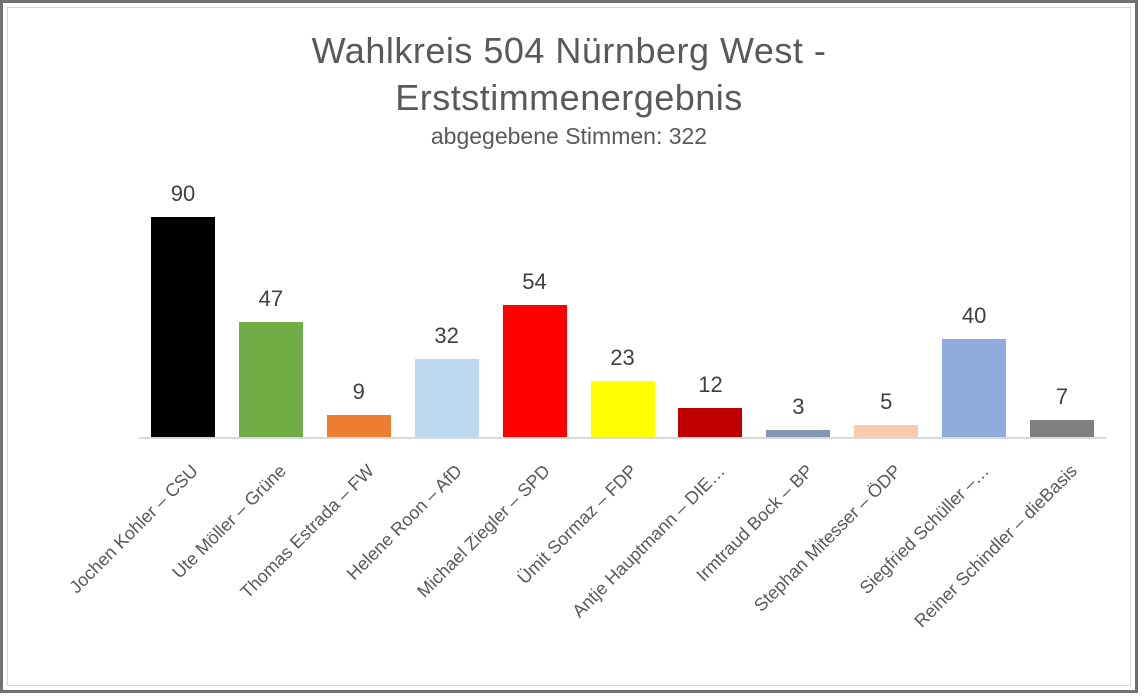 The image size is (1144, 699). What do you see at coordinates (569, 97) in the screenshot?
I see `chart-title-line-2: Erststimmenergebnis` at bounding box center [569, 97].